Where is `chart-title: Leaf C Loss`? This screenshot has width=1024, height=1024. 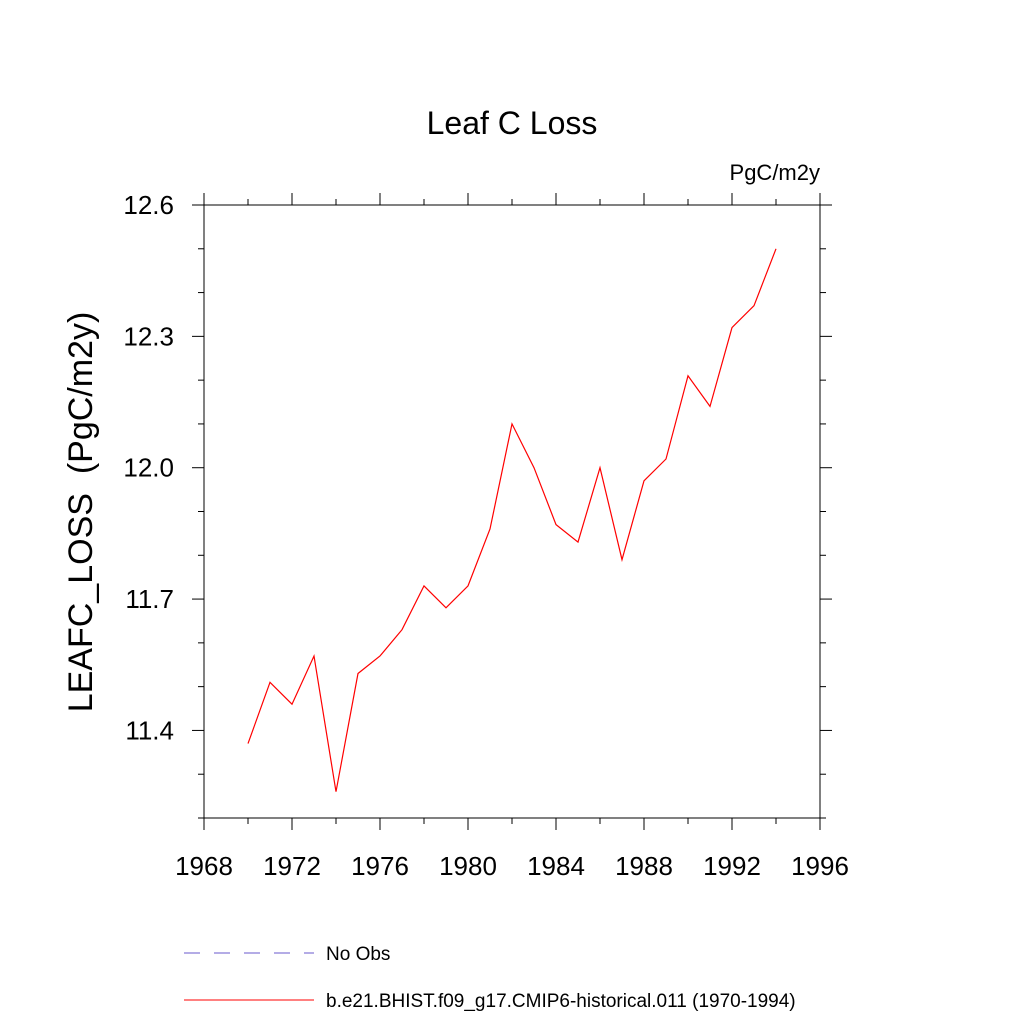
chart-title: Leaf C Loss is located at coordinates (512, 123).